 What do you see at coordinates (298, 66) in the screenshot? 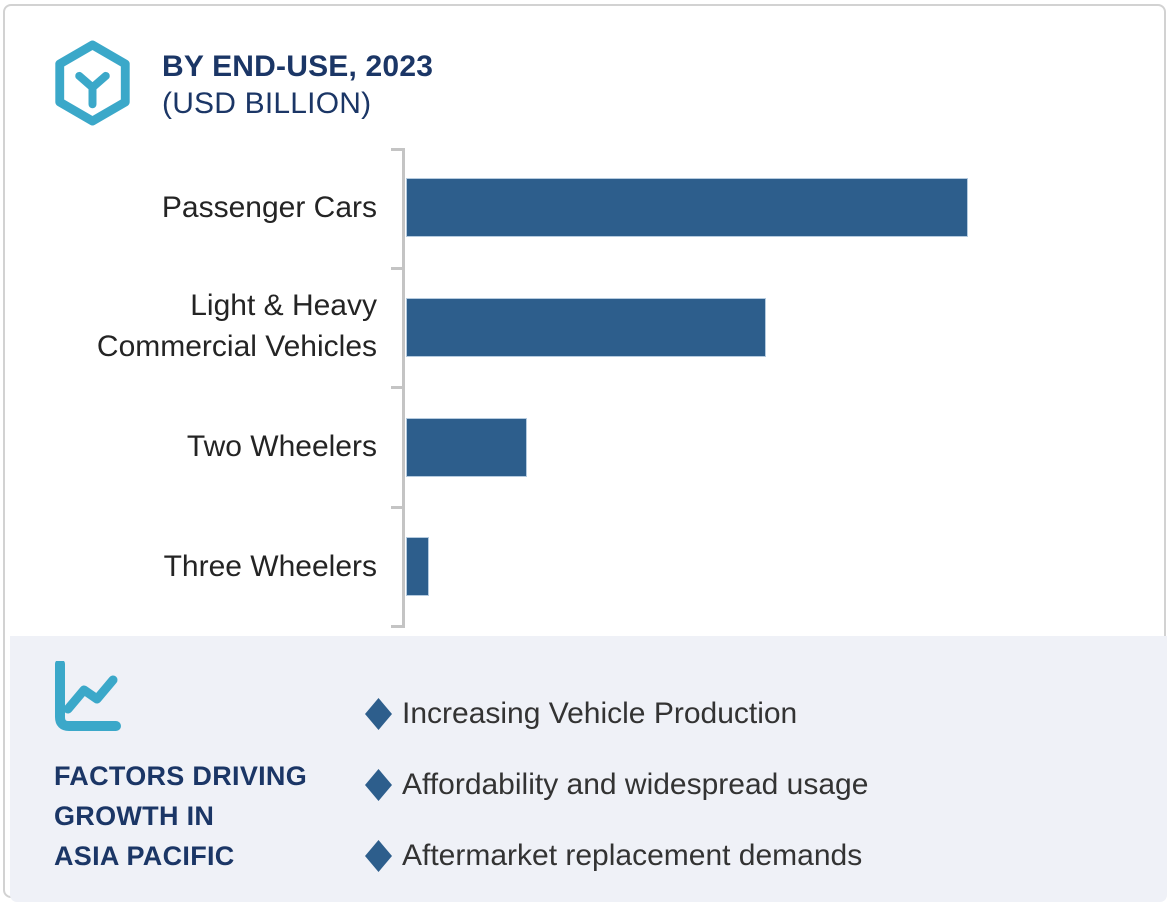
I see `chart-title-line1: BY END-USE, 2023` at bounding box center [298, 66].